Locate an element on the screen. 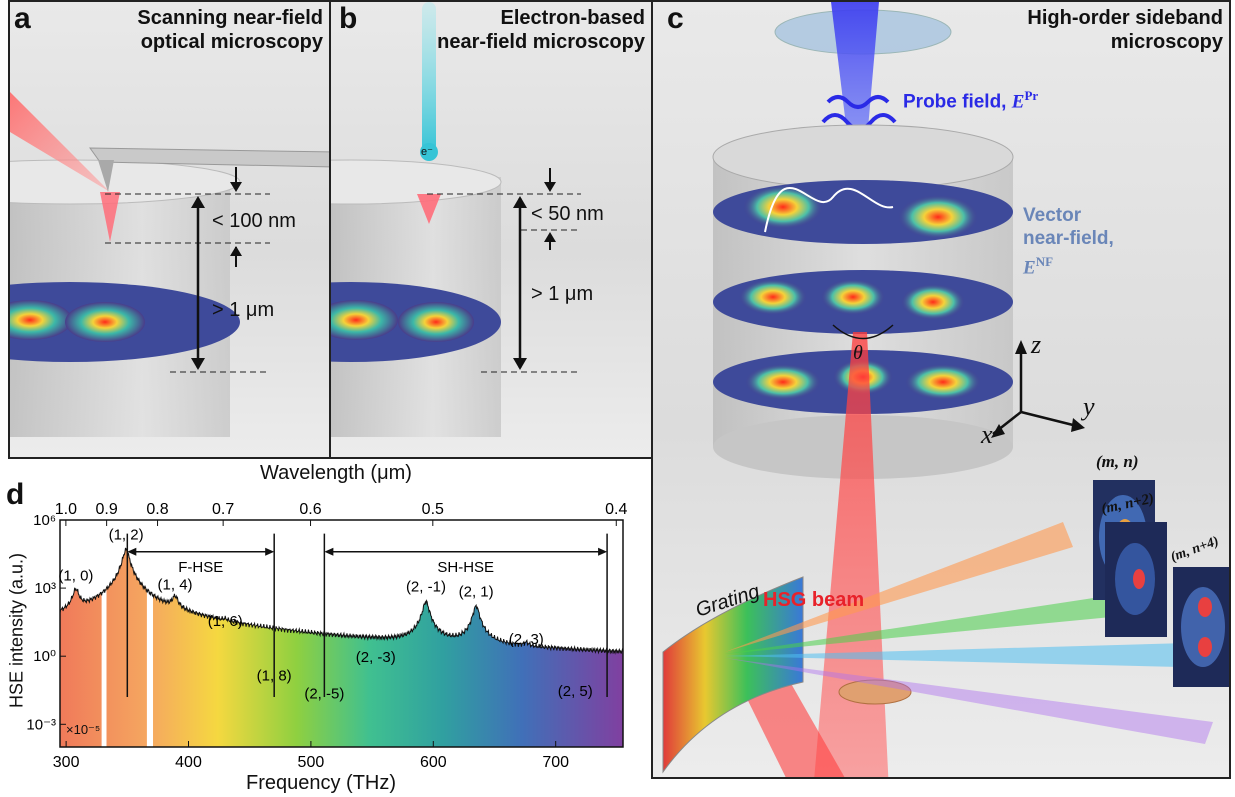 This screenshot has width=1235, height=797. spectrum-fill is located at coordinates (341, 647).